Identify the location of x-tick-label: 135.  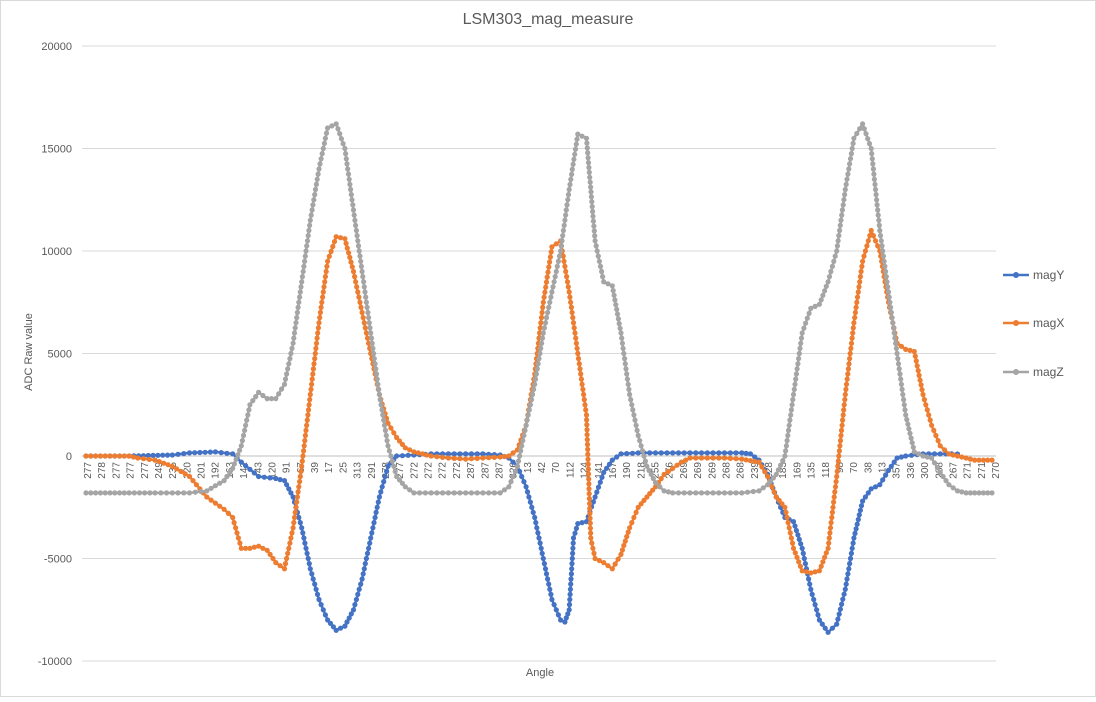
(812, 470).